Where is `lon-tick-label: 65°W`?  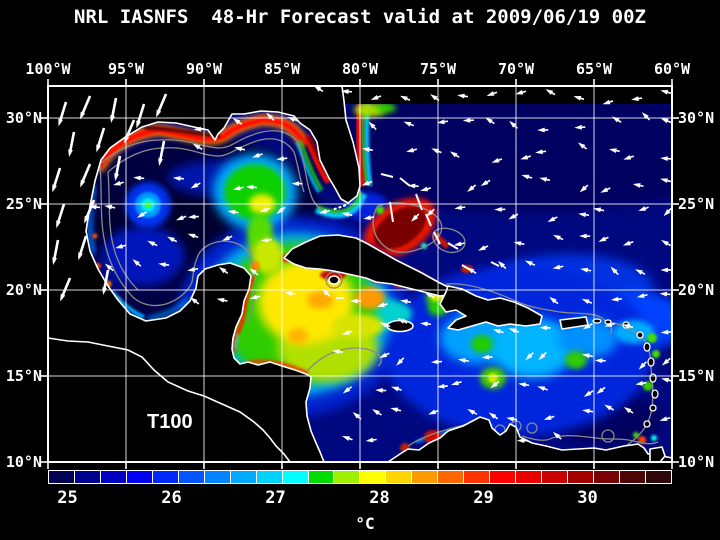 lon-tick-label: 65°W is located at coordinates (594, 69).